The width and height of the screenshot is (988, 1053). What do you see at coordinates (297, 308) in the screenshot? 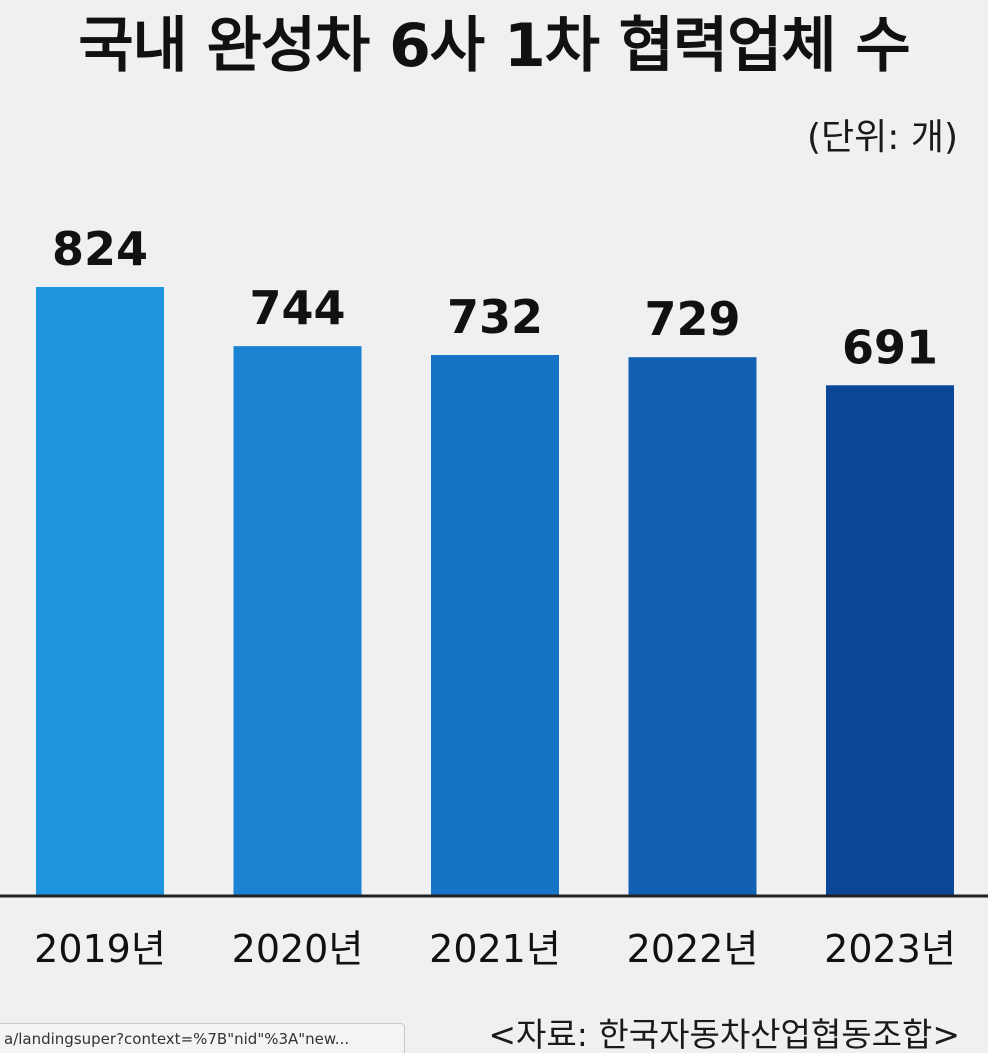
I see `value-label: 744` at bounding box center [297, 308].